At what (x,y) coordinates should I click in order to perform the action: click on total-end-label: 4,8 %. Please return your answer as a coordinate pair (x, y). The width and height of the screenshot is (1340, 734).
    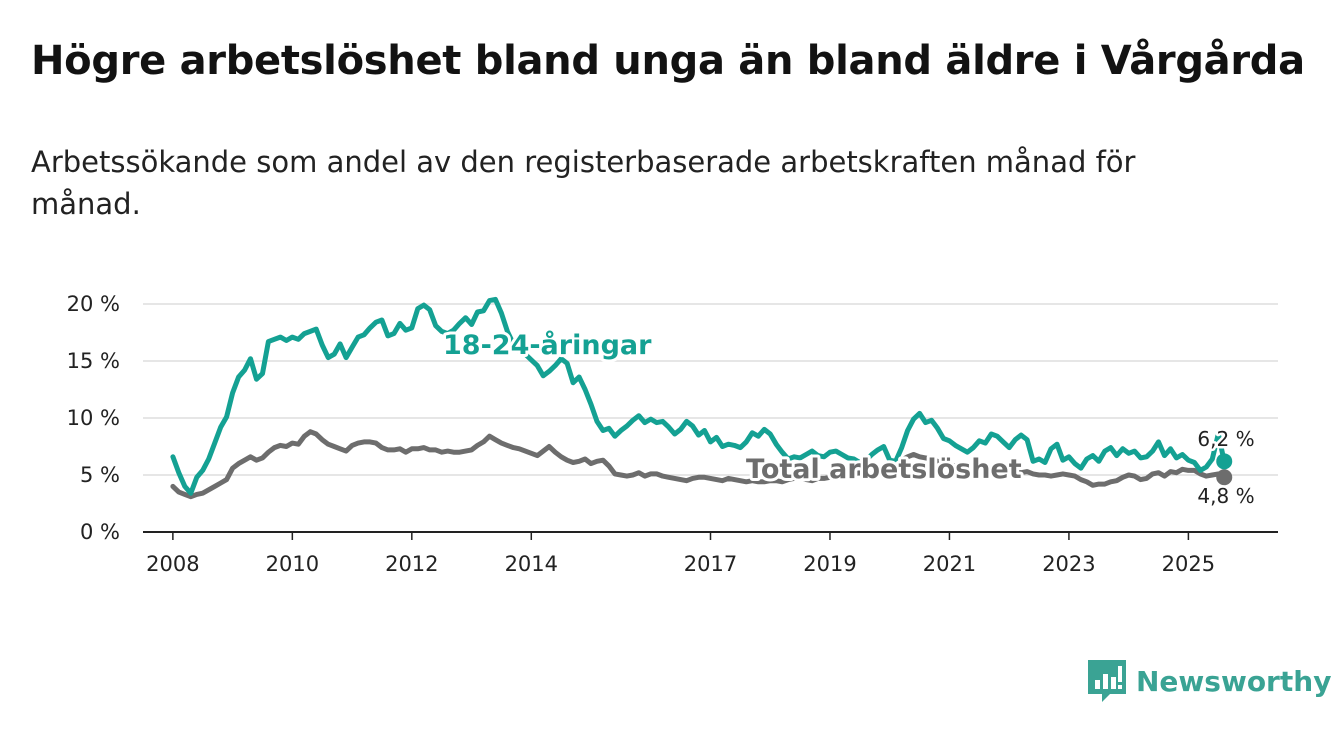
    Looking at the image, I should click on (1225, 496).